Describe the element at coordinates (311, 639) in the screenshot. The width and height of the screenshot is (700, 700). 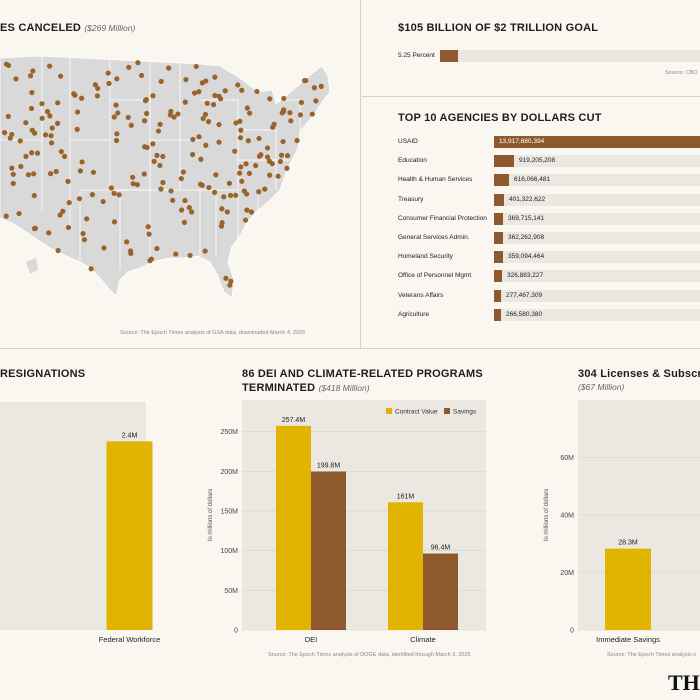
I see `x-category-label: DEI` at that location.